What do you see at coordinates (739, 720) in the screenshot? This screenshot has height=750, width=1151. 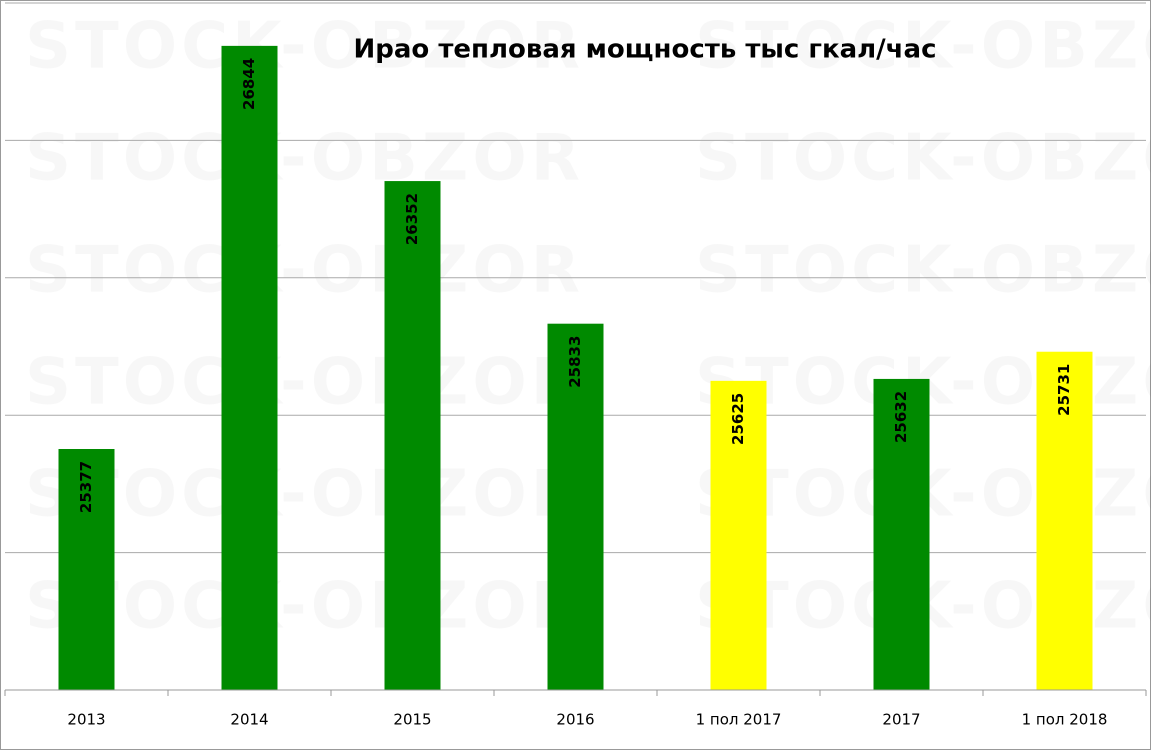 I see `x-tick-label: 1 пол 2017` at bounding box center [739, 720].